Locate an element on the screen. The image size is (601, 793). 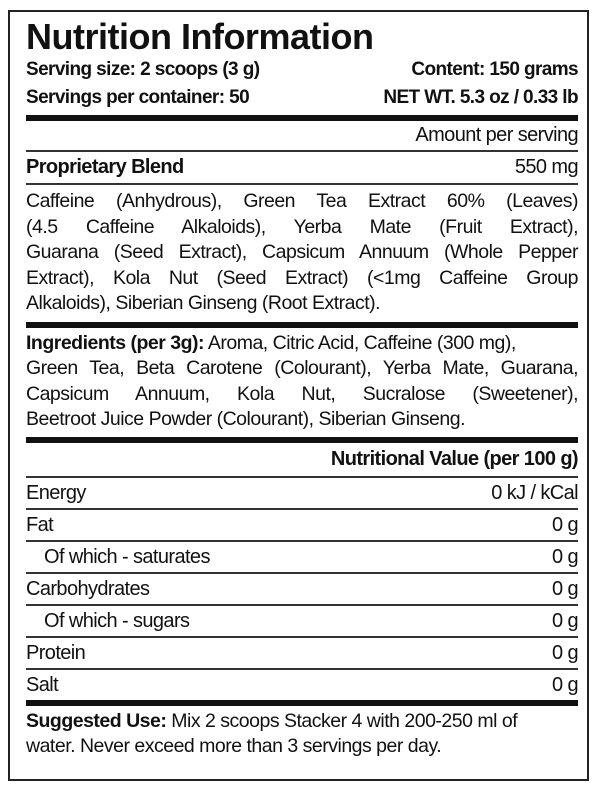
amount-per-serving: Amount per serving is located at coordinates (496, 135).